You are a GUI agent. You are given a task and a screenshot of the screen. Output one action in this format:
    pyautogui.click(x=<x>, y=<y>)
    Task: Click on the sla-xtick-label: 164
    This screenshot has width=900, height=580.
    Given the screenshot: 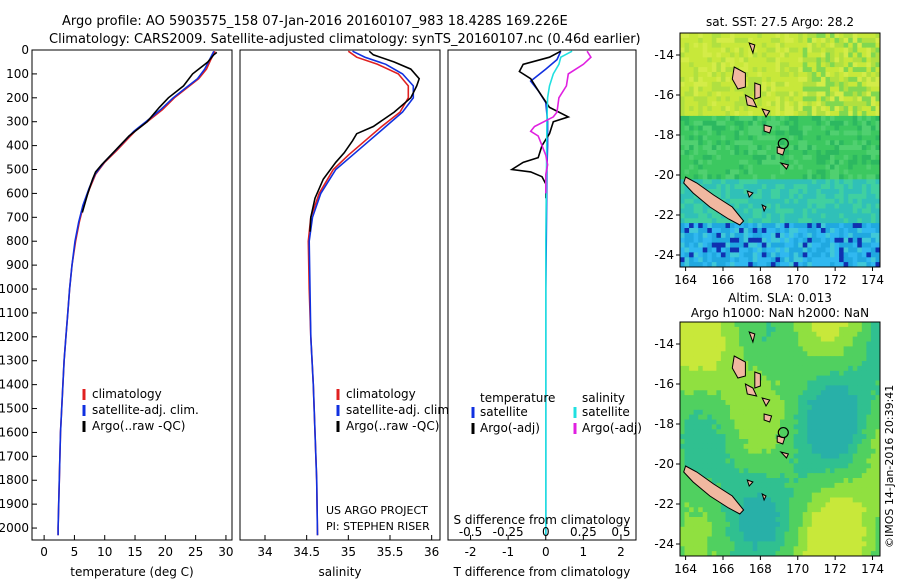 What is the action you would take?
    pyautogui.click(x=685, y=569)
    